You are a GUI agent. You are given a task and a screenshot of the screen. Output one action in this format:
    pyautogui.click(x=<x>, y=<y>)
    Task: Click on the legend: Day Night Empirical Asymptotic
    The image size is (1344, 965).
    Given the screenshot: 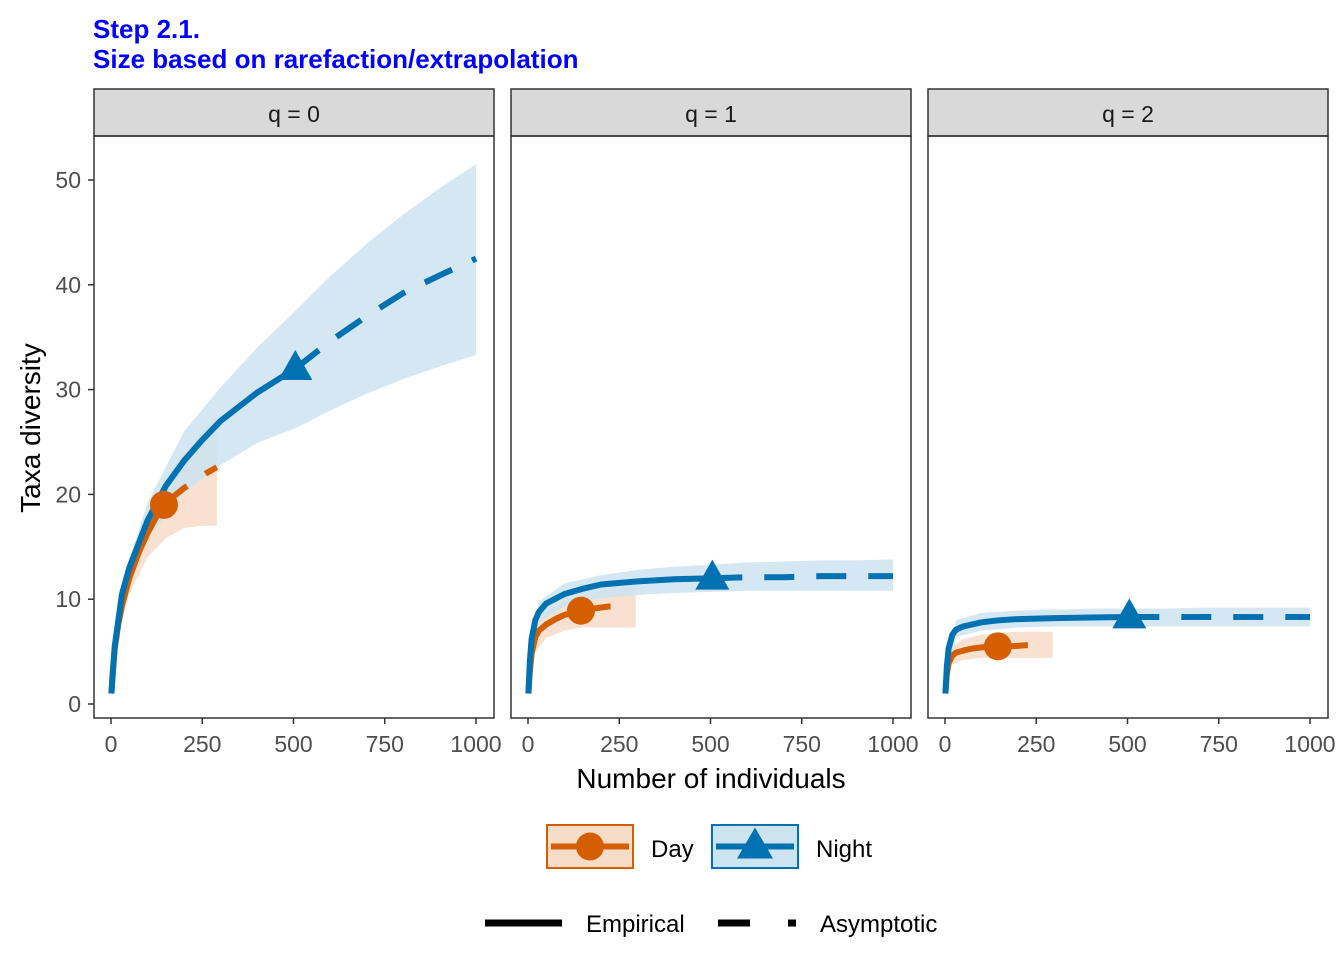 What is the action you would take?
    pyautogui.click(x=711, y=881)
    